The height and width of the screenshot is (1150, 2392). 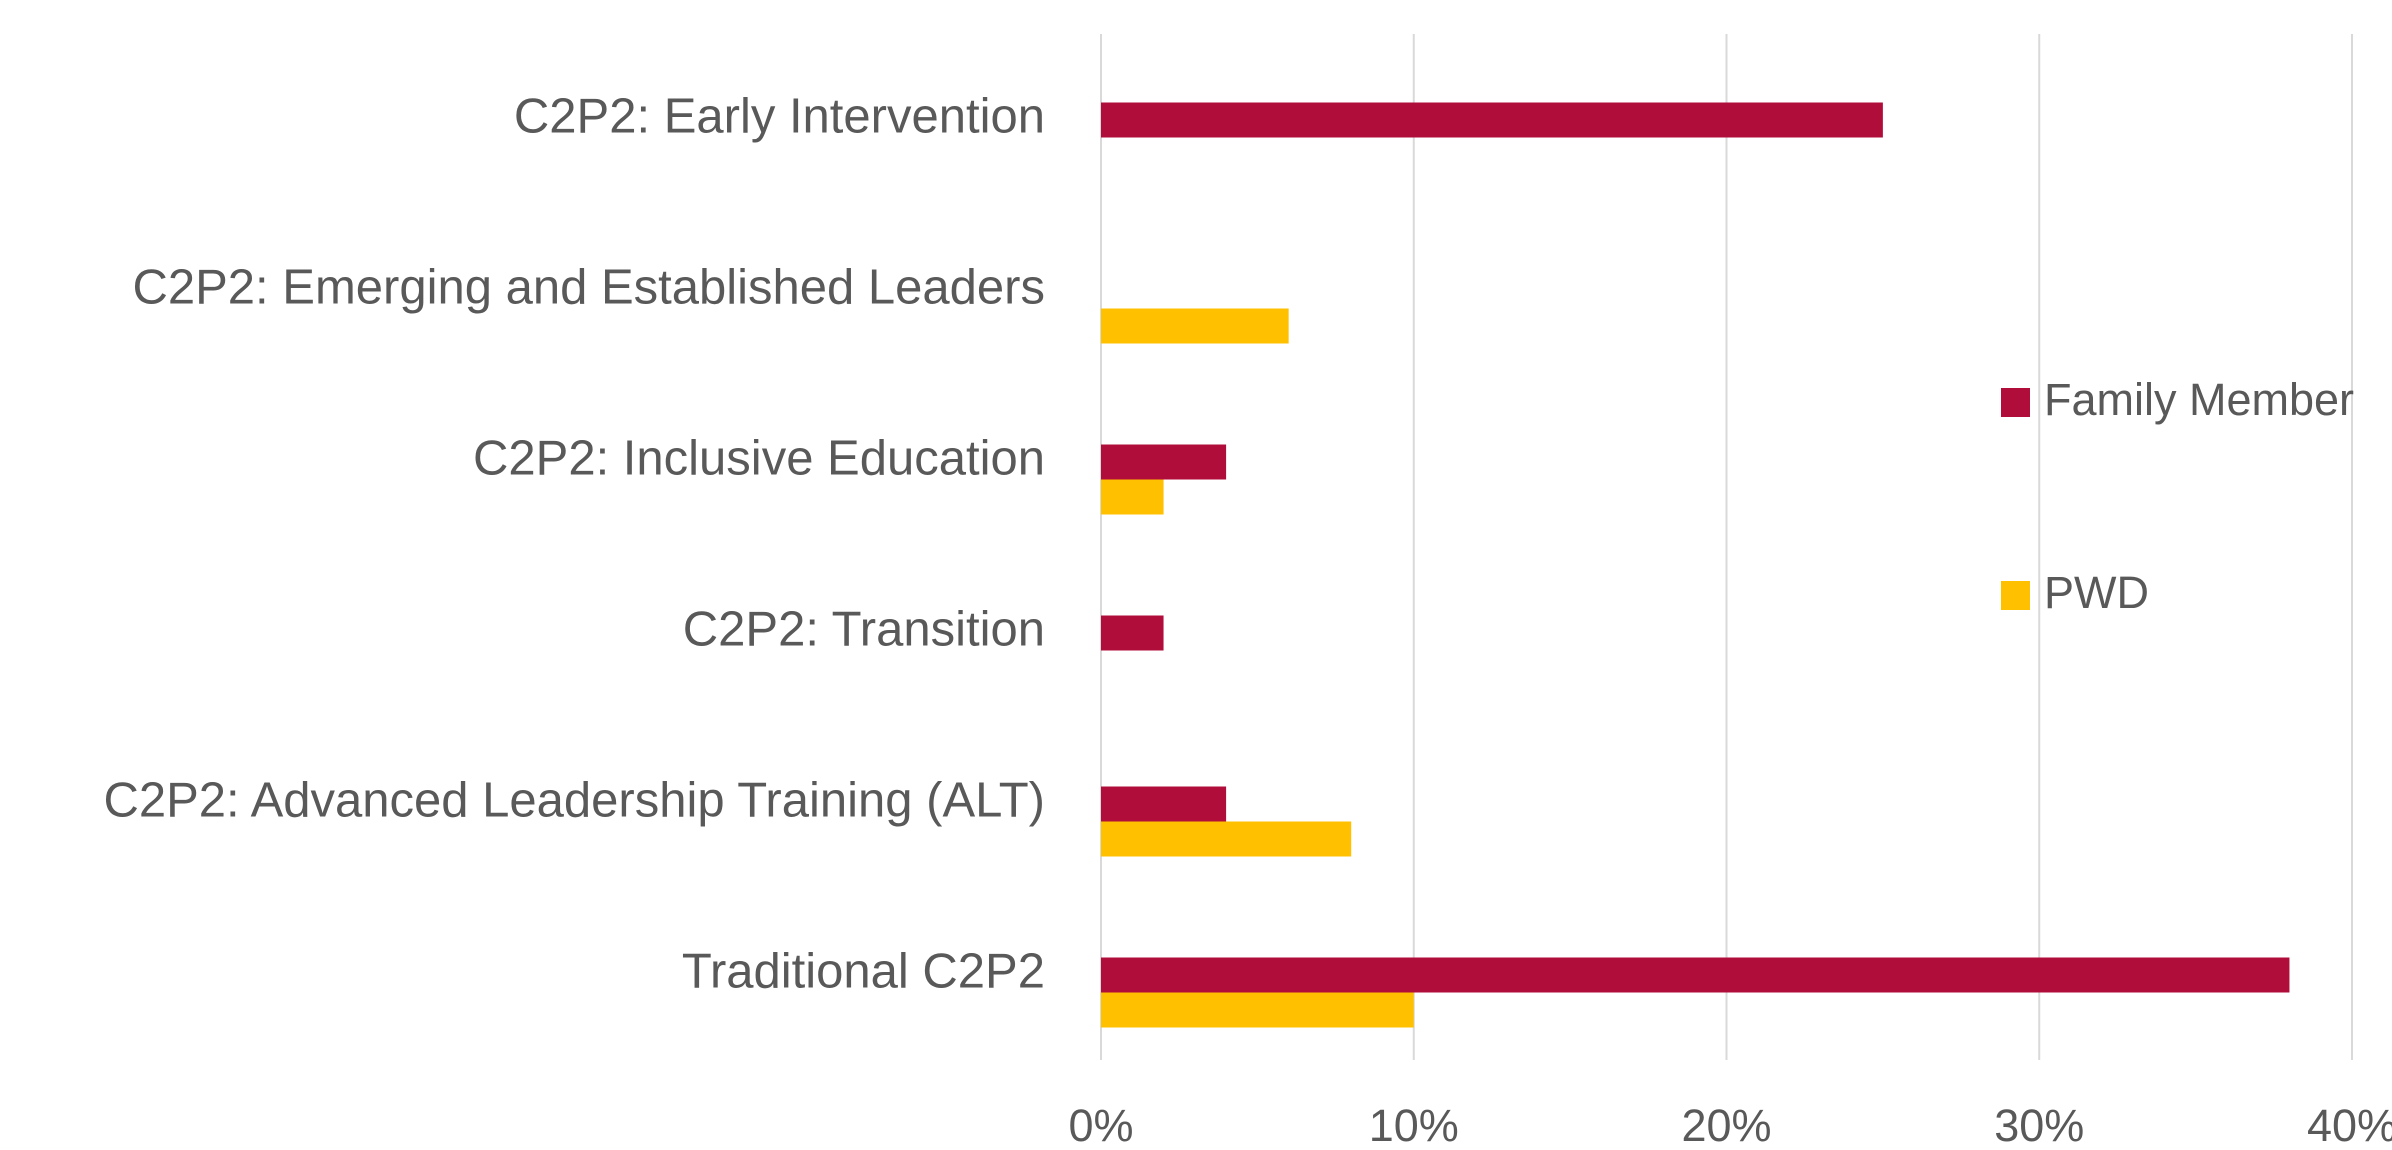 What do you see at coordinates (864, 629) in the screenshot?
I see `y-tick-label: C2P2: Transition` at bounding box center [864, 629].